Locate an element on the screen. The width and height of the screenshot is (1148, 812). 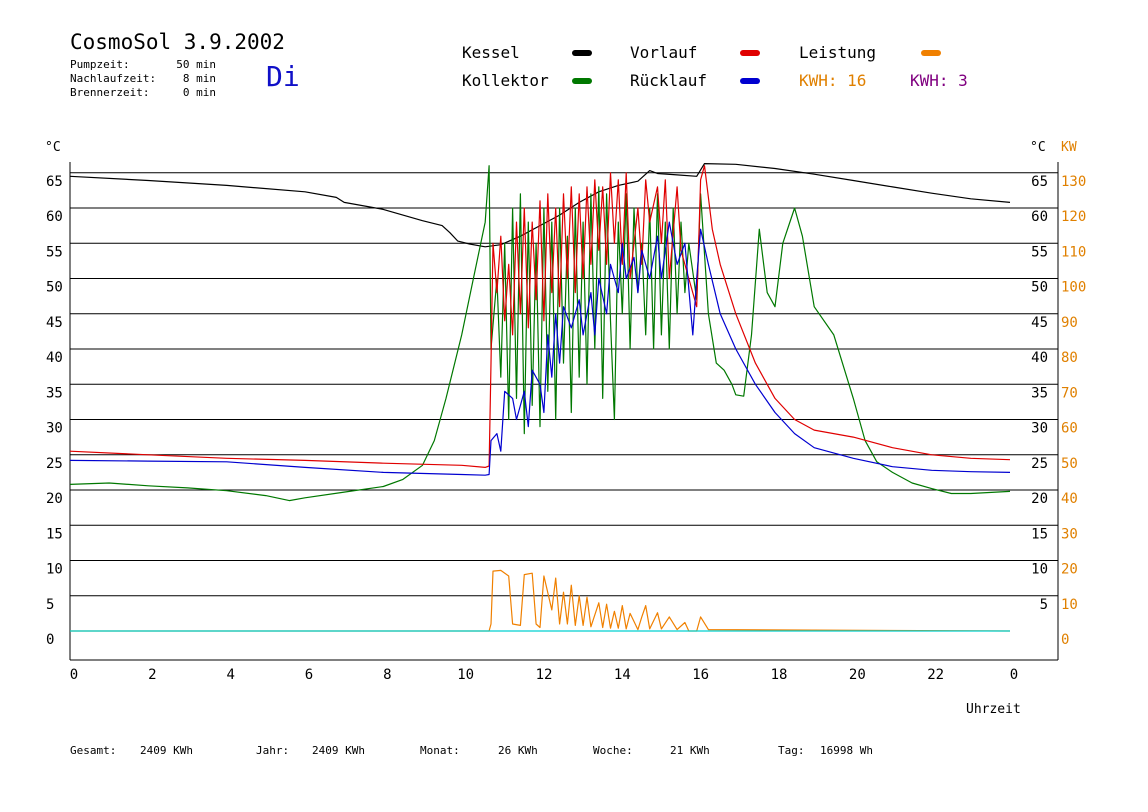
y-tick-power-110: 110 is located at coordinates (1073, 252).